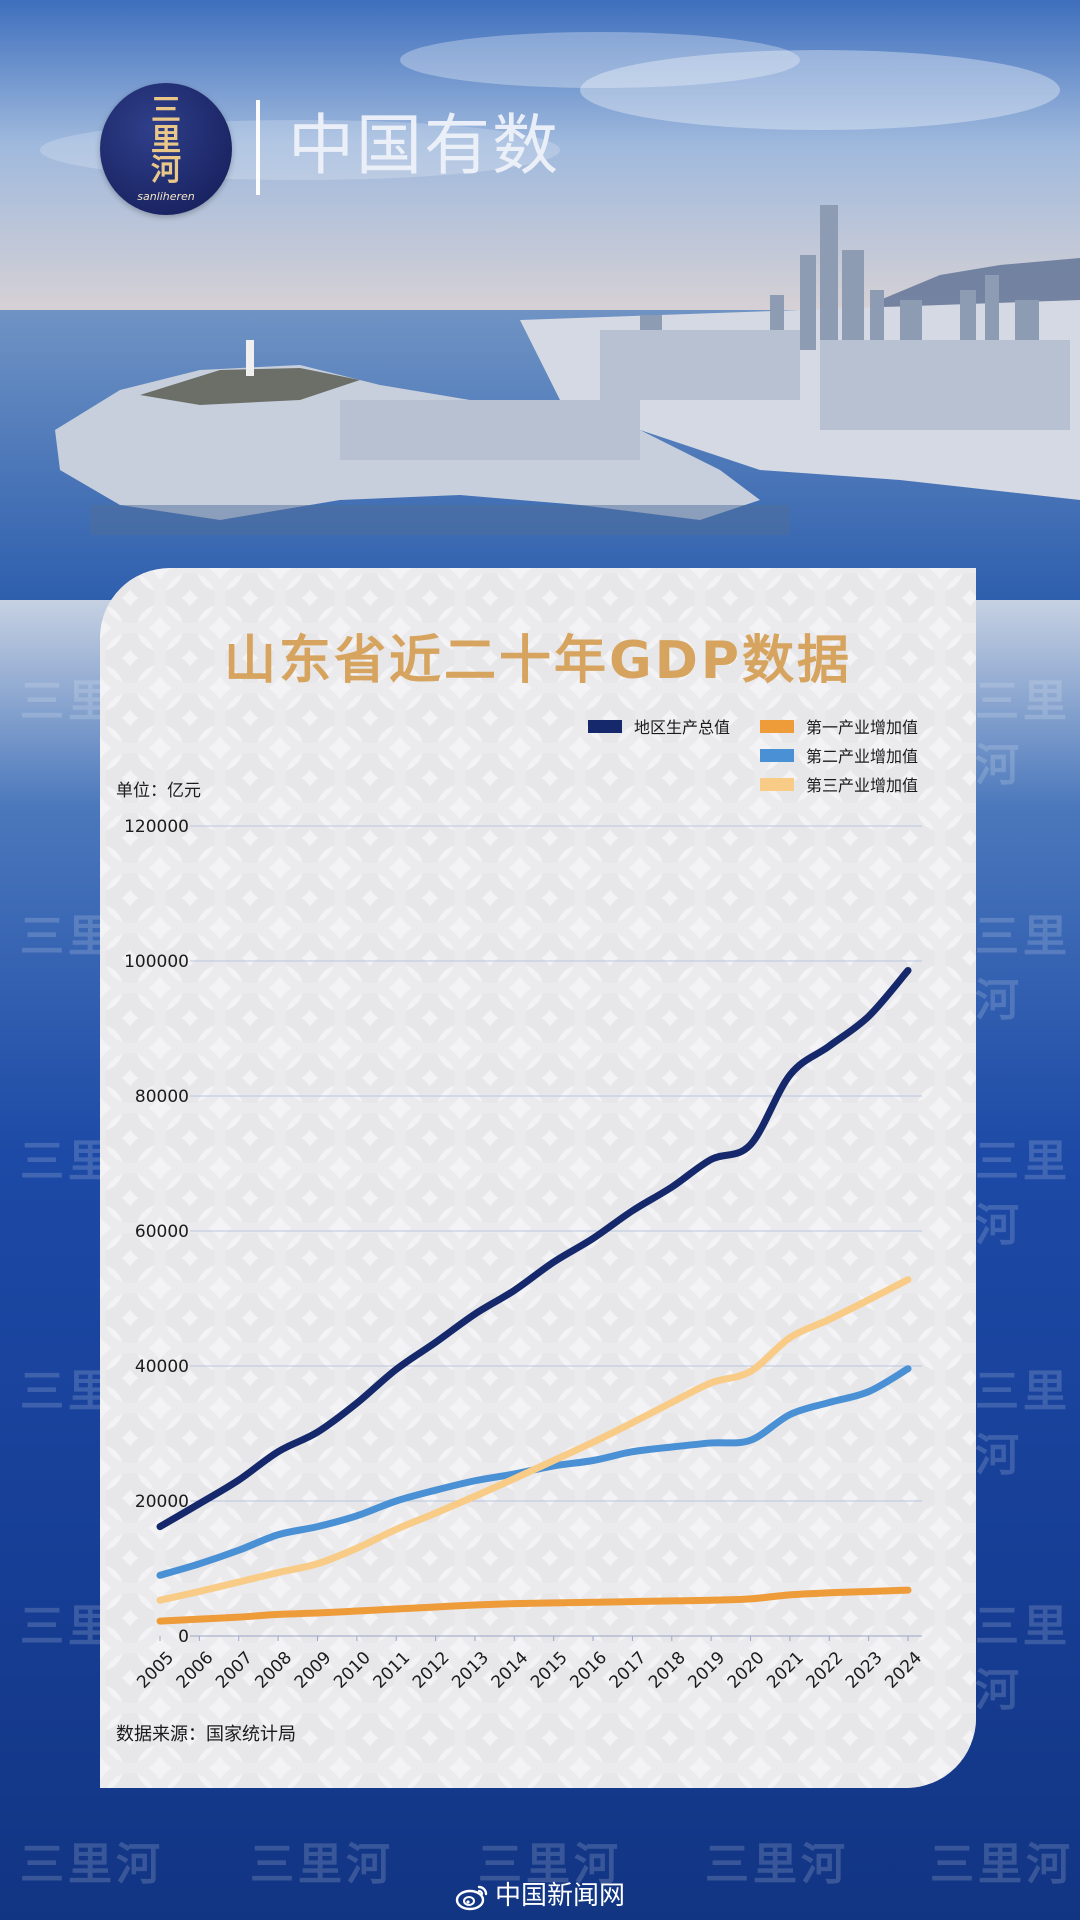  I want to click on y-axis-ticks: 0 20000 40000 60000 80000 100000 120000, so click(156, 1232).